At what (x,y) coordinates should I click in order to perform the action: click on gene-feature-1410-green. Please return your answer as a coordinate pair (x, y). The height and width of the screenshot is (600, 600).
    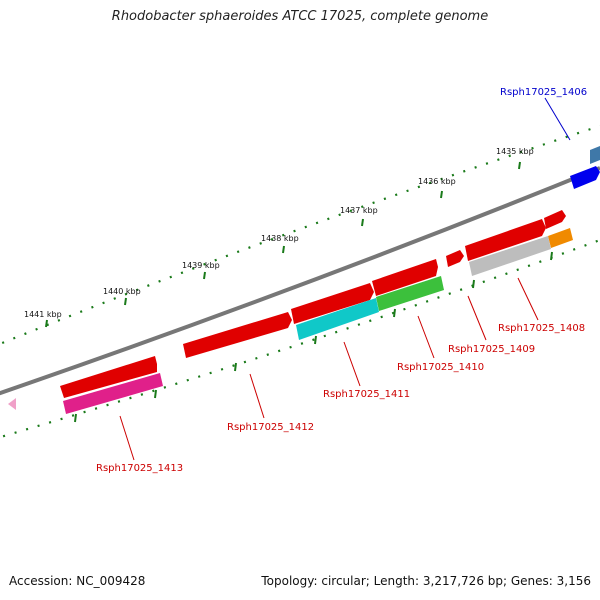
    Looking at the image, I should click on (410, 293).